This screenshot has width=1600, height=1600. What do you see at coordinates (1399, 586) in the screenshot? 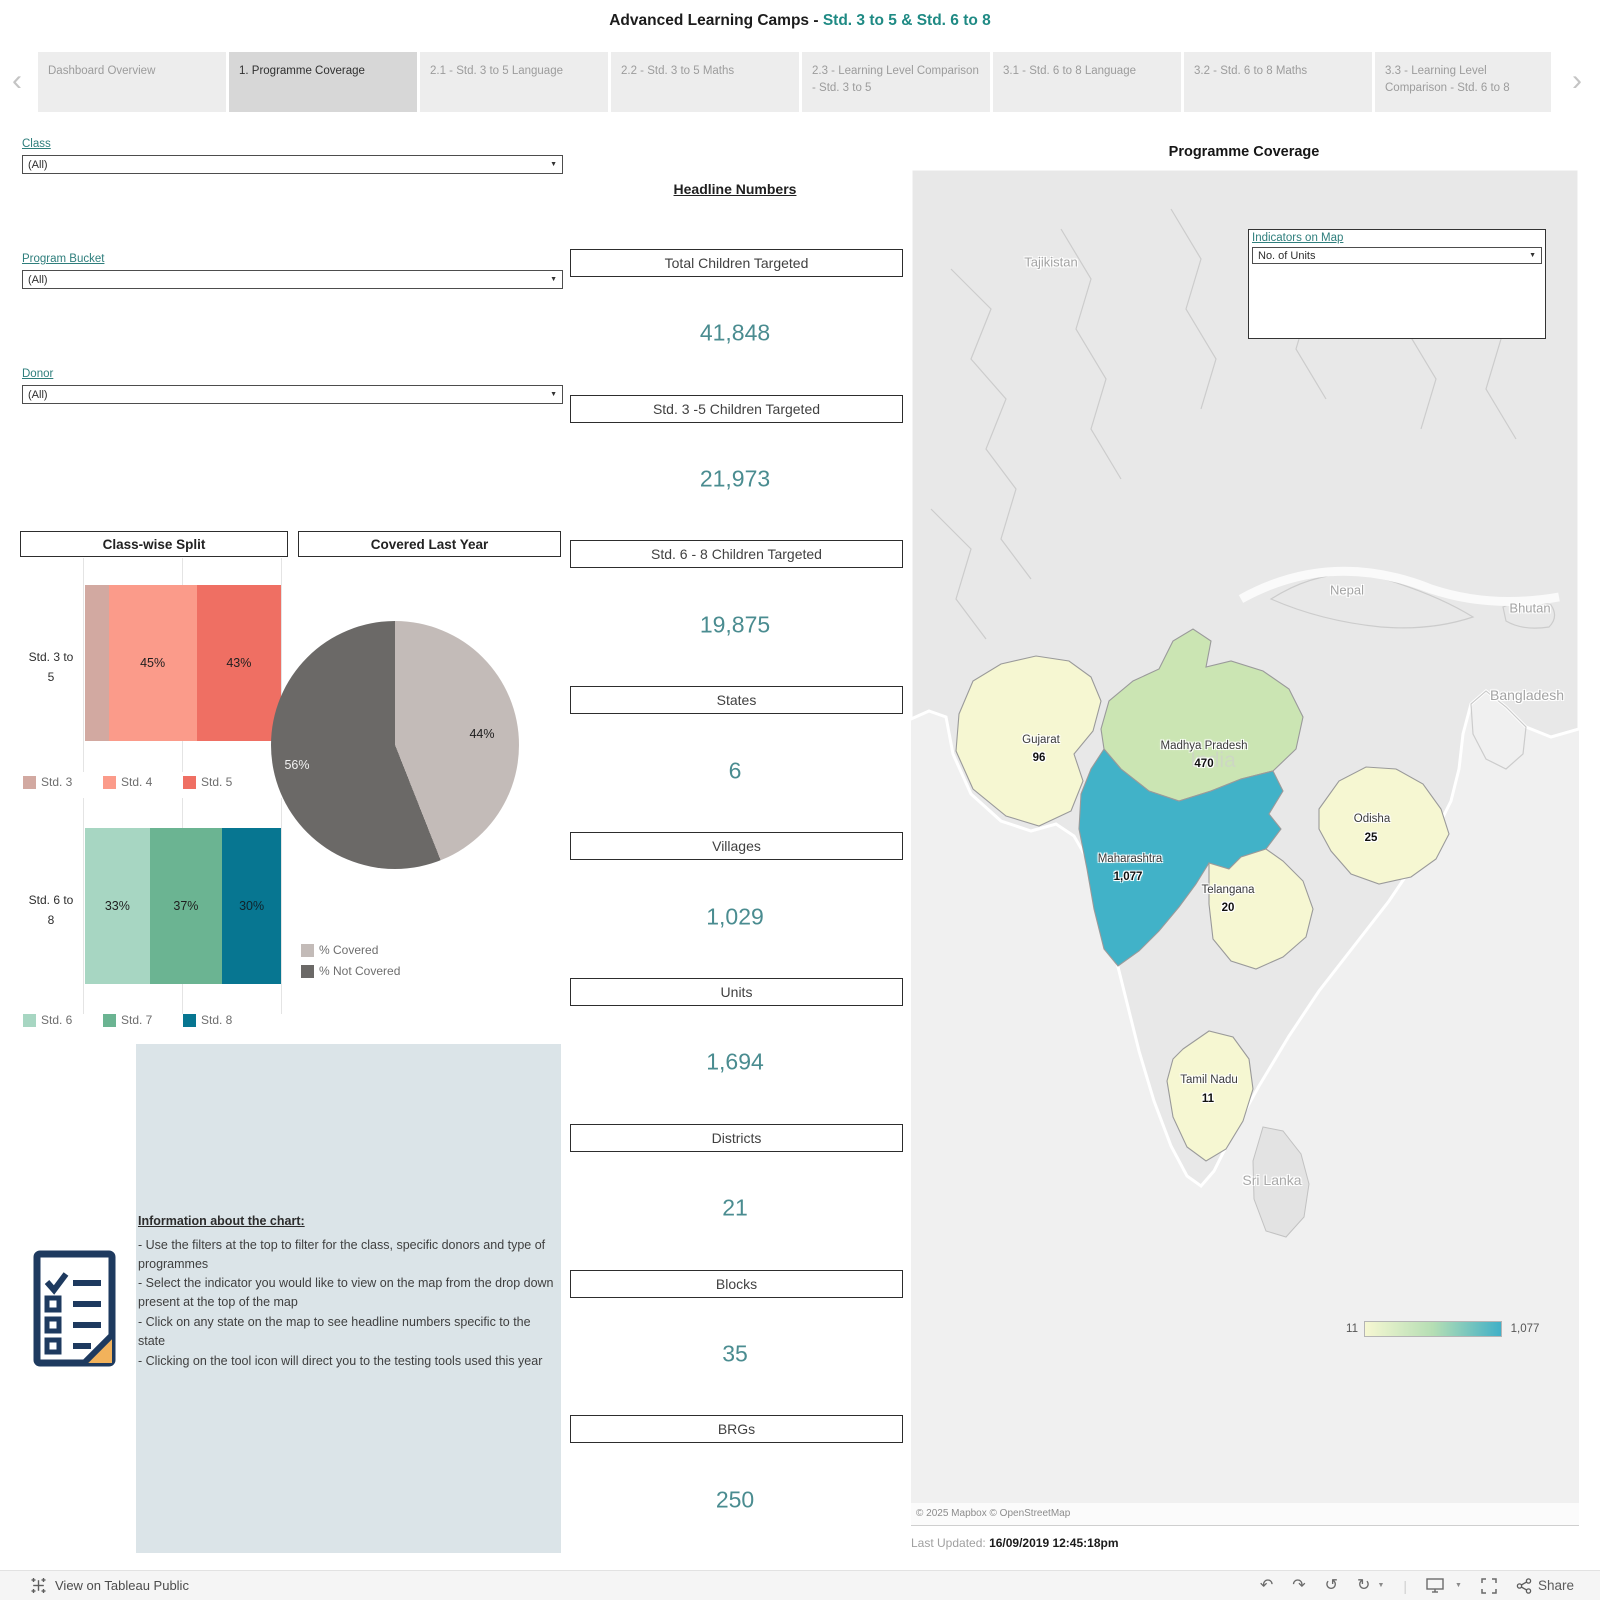
I see `map-himalaya-band` at bounding box center [1399, 586].